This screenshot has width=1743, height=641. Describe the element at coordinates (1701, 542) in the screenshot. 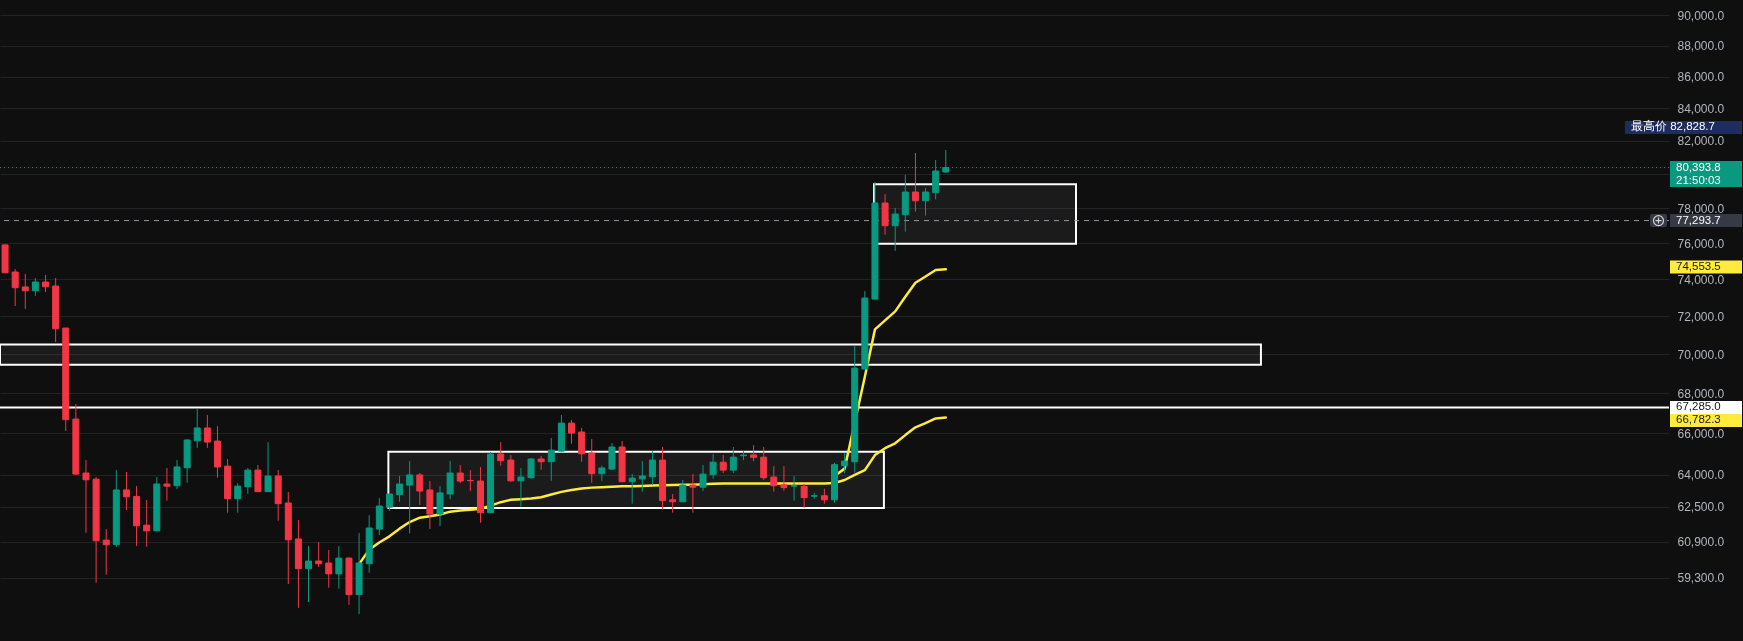

I see `y-tick-label: 60,900.0` at that location.